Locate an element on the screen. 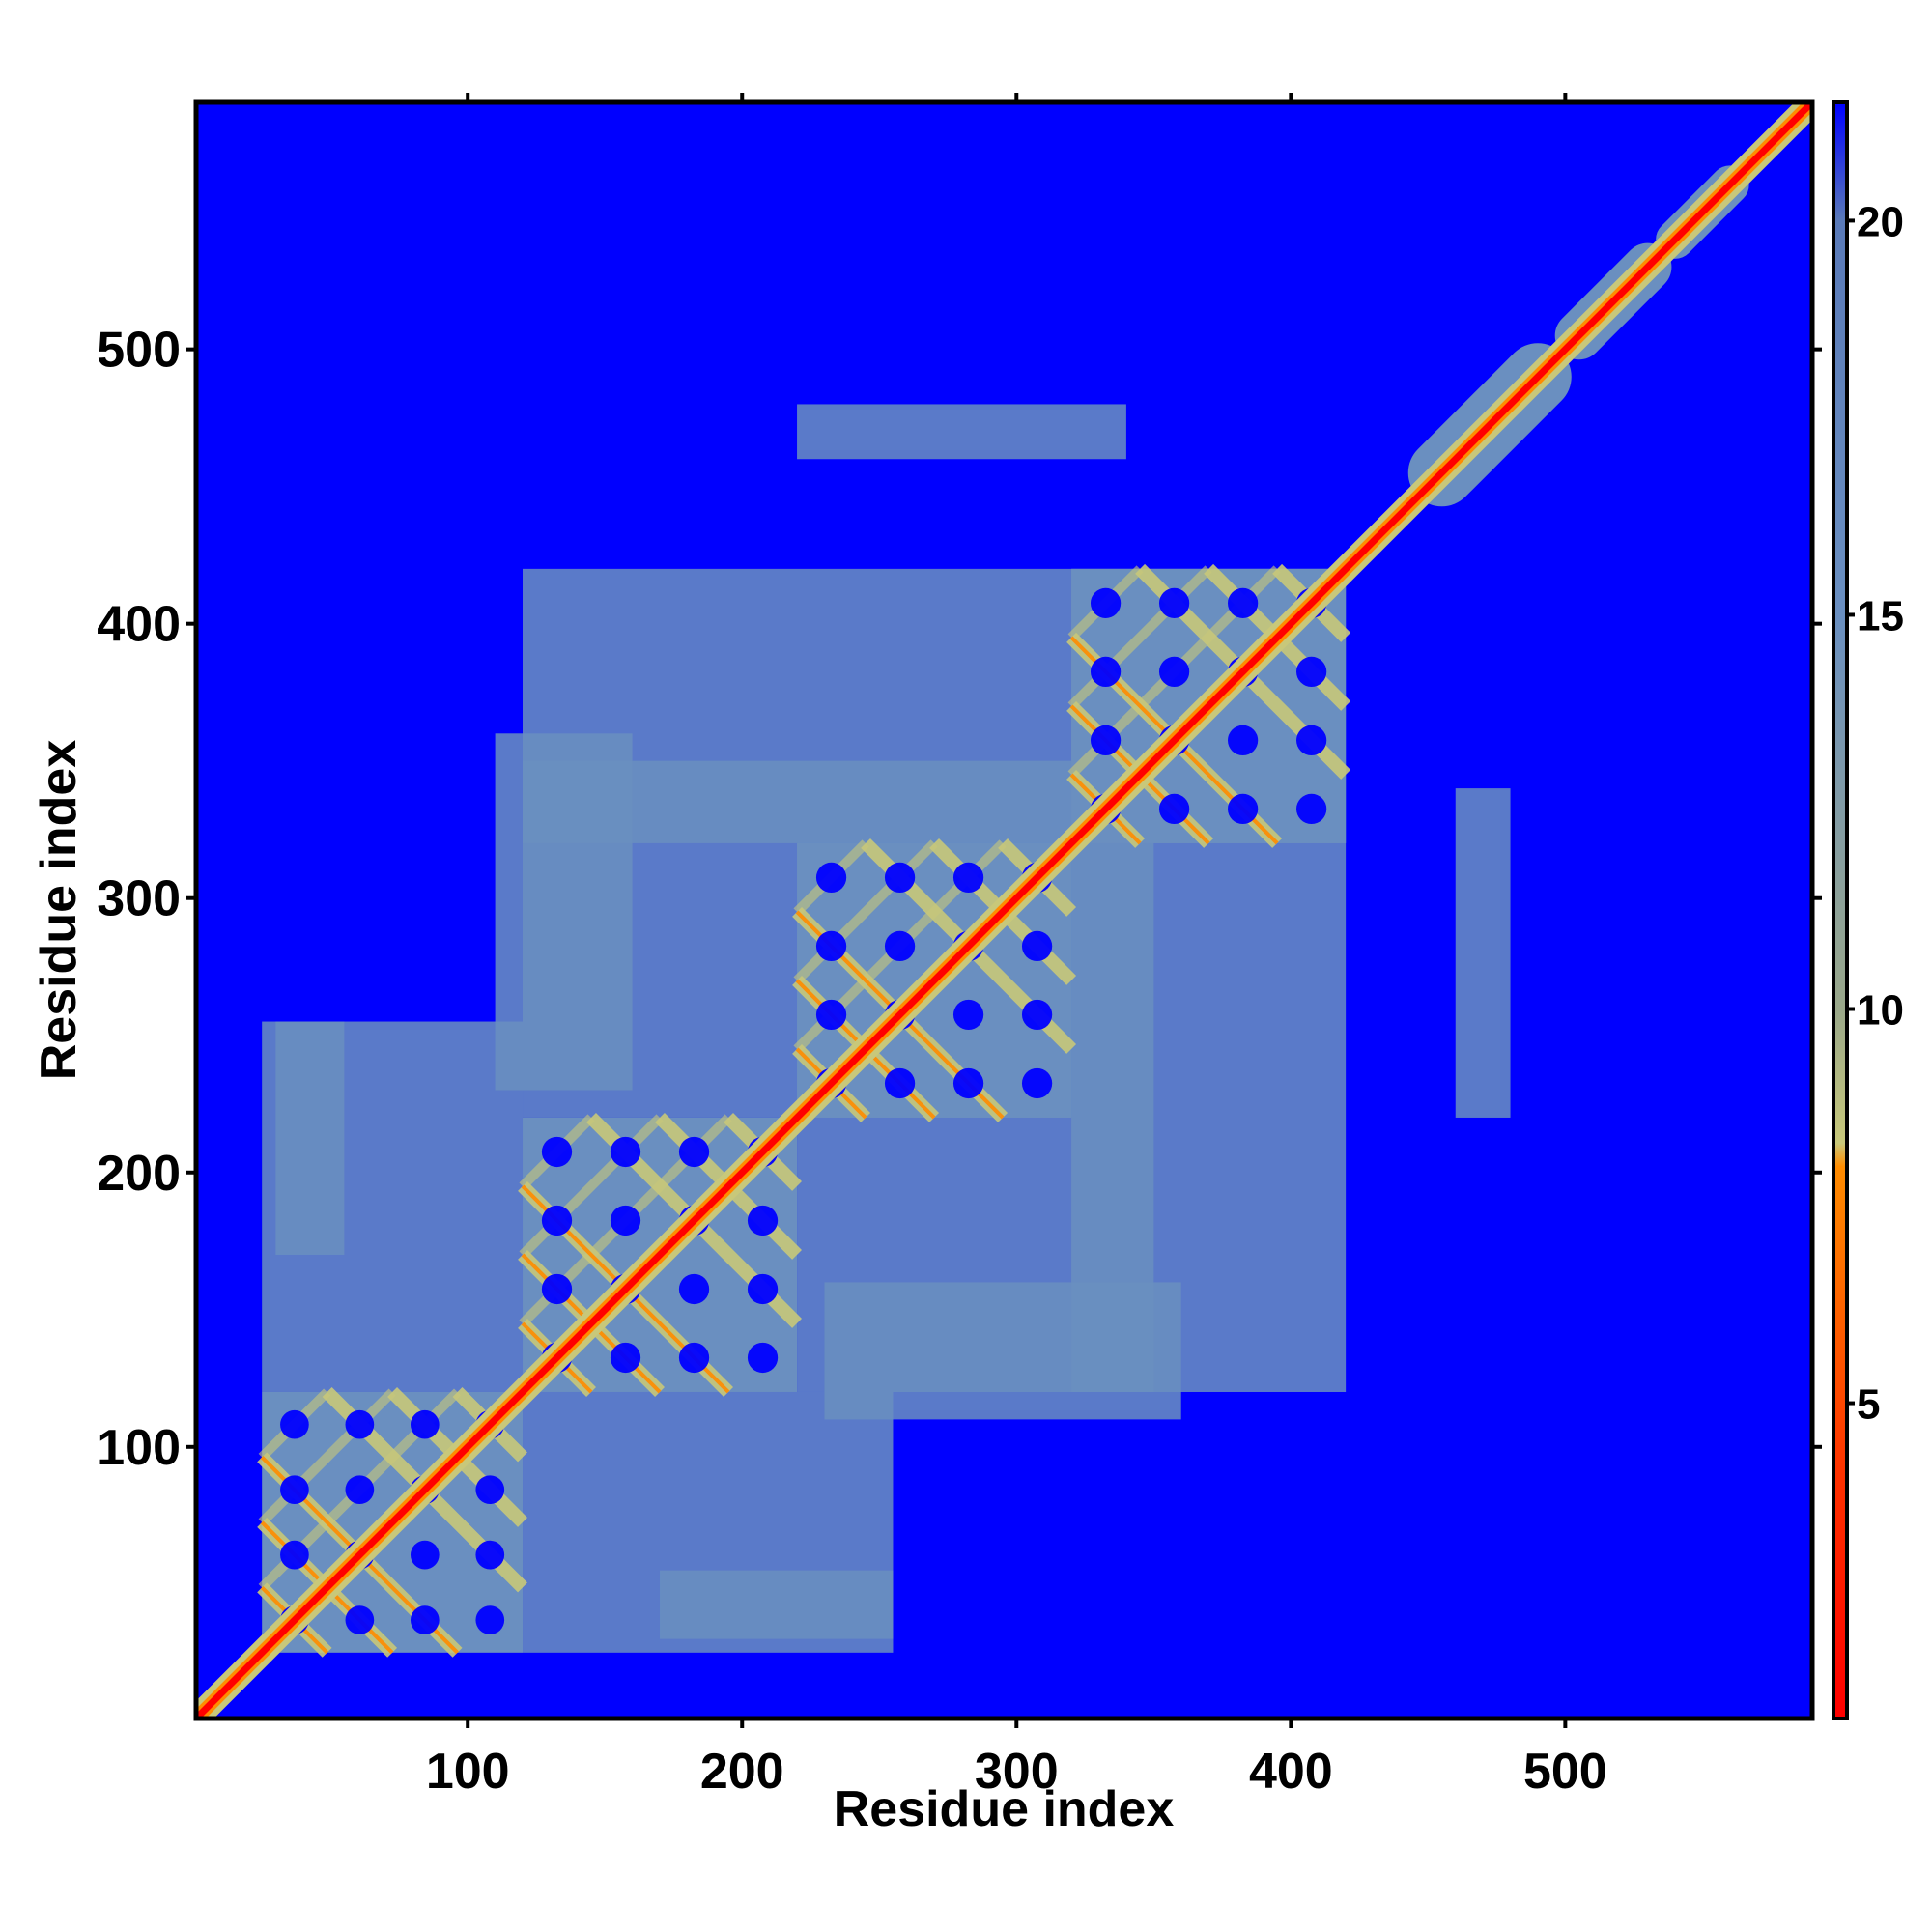 Image resolution: width=1932 pixels, height=1932 pixels. x-tick-label: 200 is located at coordinates (742, 1772).